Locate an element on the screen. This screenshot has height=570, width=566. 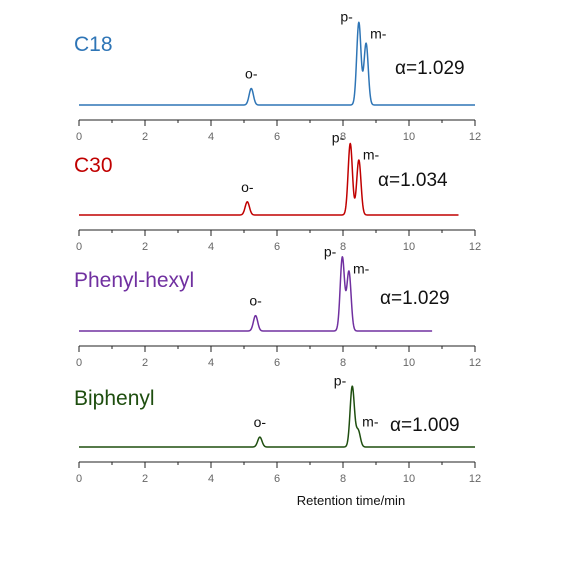
chart-title: Phenyl-hexyl is located at coordinates (134, 280).